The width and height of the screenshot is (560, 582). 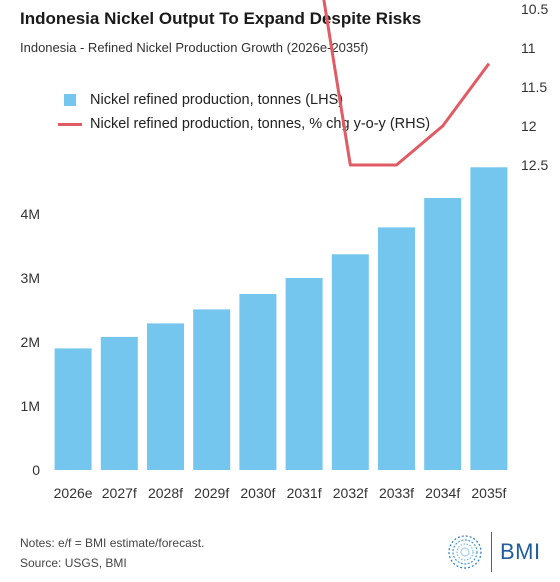 What do you see at coordinates (442, 493) in the screenshot?
I see `x-tick-label: 2034f` at bounding box center [442, 493].